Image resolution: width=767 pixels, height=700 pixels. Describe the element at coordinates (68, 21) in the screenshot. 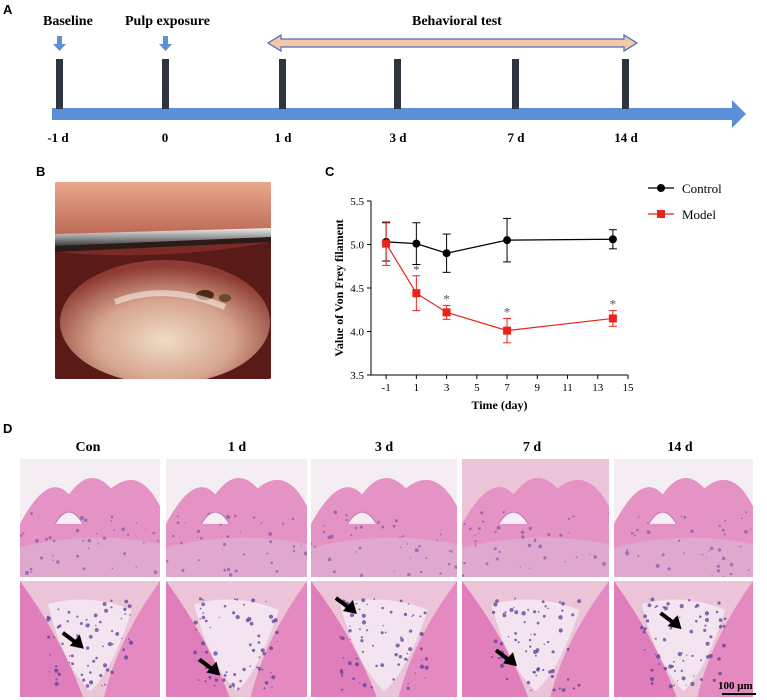

I see `timeline-baseline-label: Baseline` at that location.